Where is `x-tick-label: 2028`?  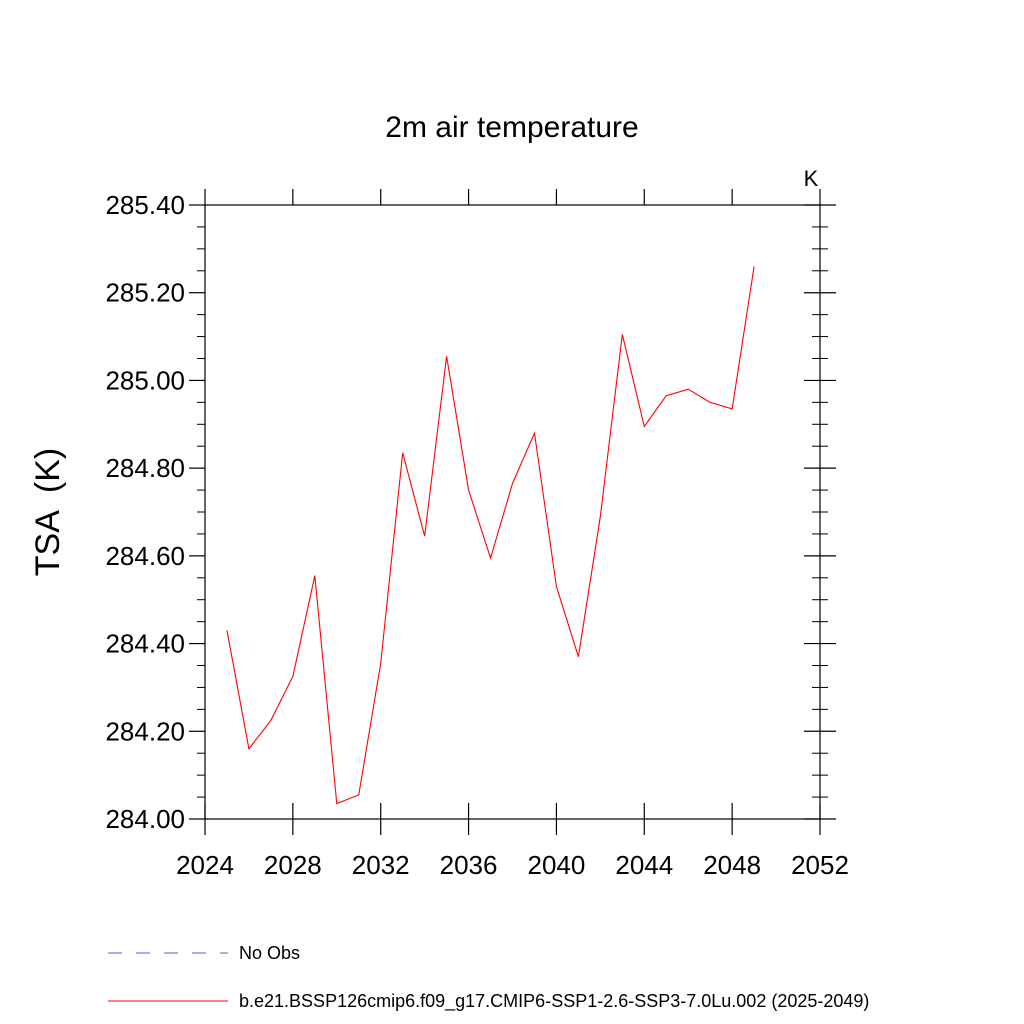
x-tick-label: 2028 is located at coordinates (293, 865).